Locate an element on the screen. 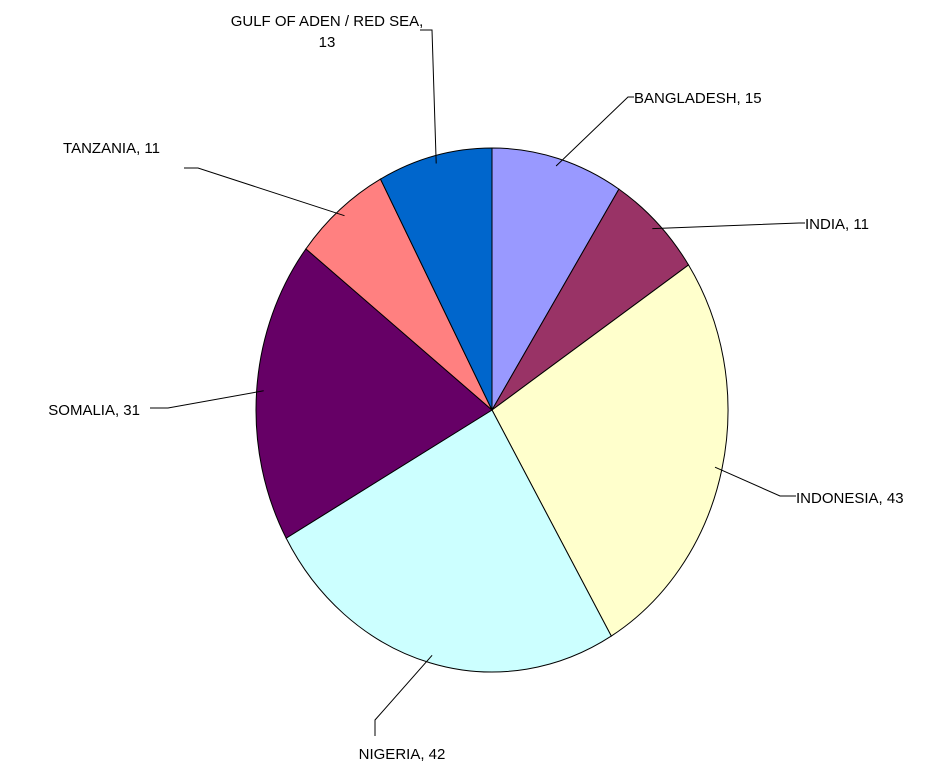 The width and height of the screenshot is (934, 764). slice-label-indonesia: INDONESIA, 43 is located at coordinates (850, 498).